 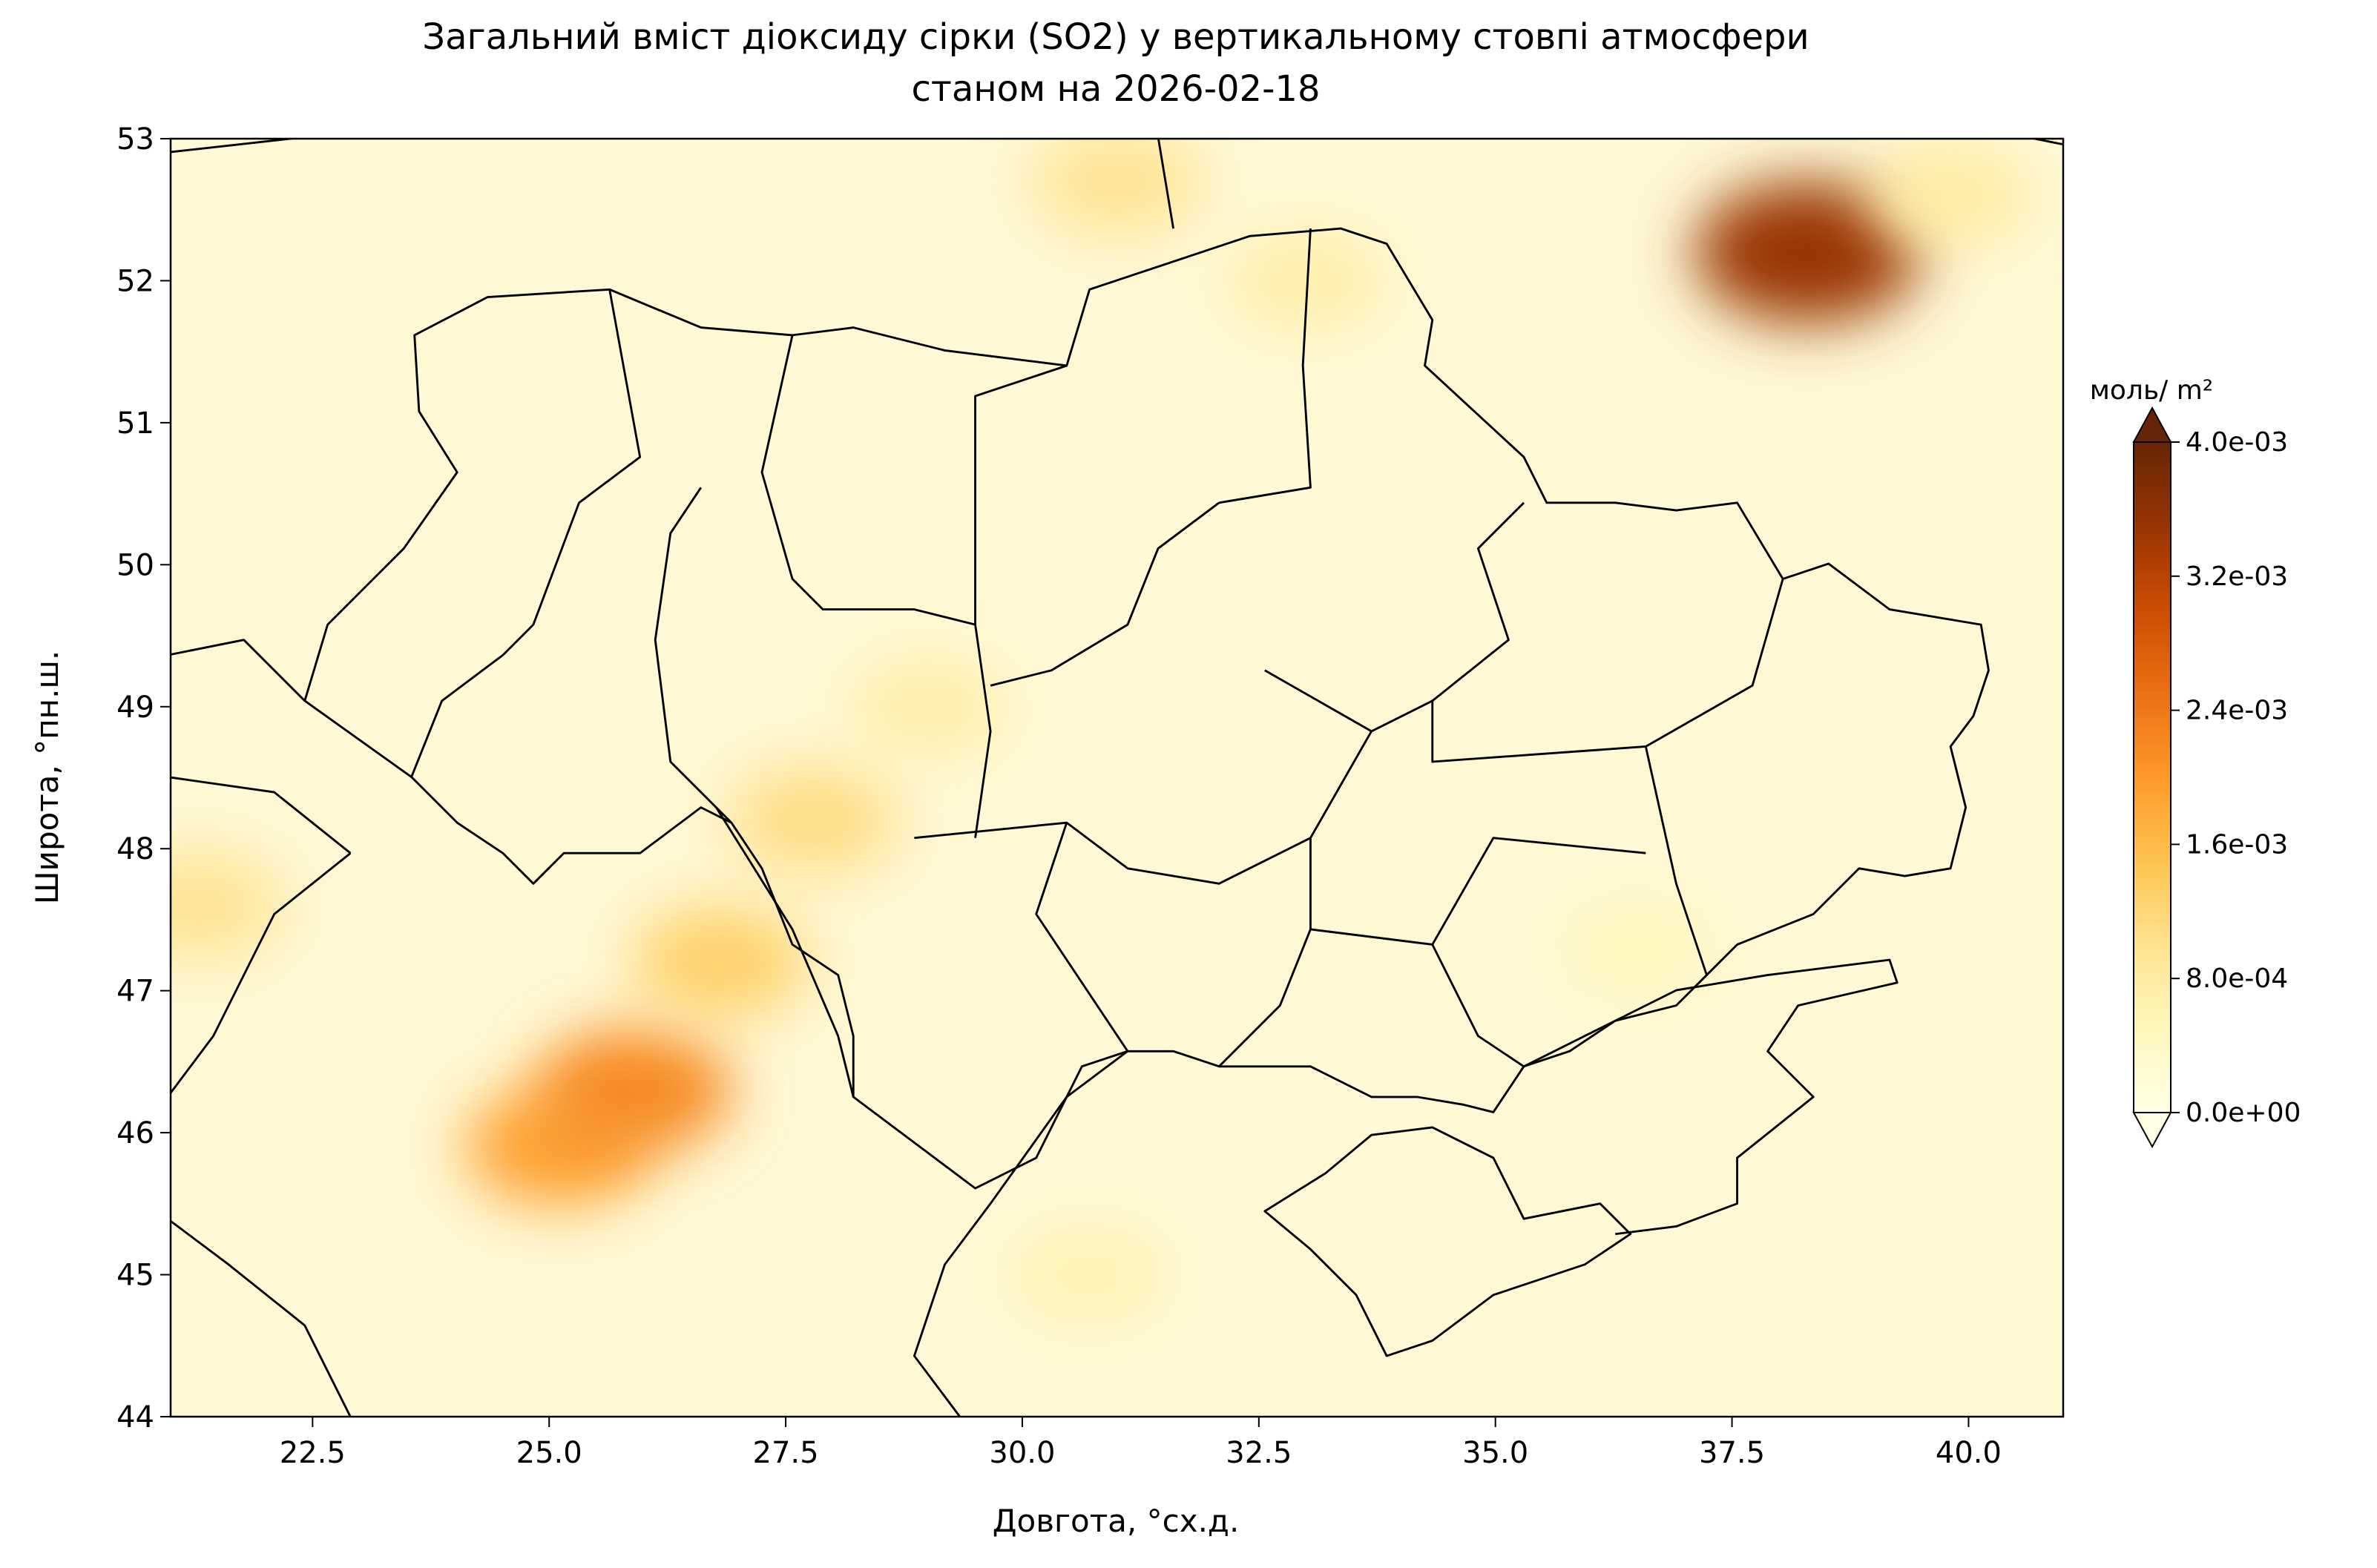 What do you see at coordinates (1732, 1453) in the screenshot?
I see `x-tick-label: 37.5` at bounding box center [1732, 1453].